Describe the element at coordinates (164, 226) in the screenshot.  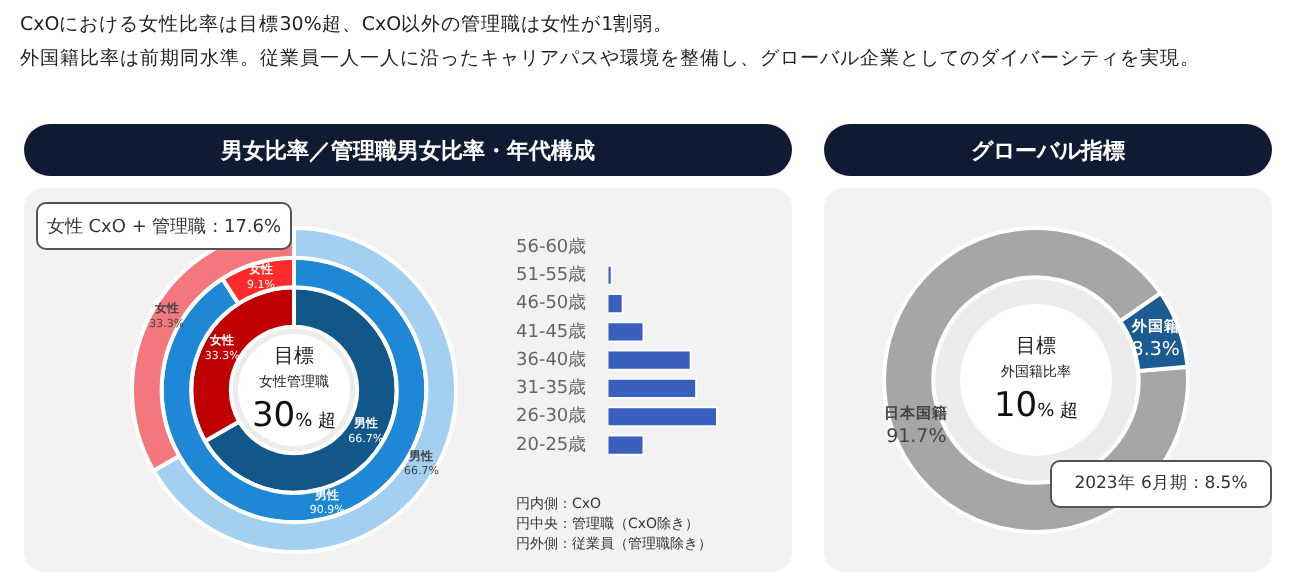
I see `text: 女性 CxO + 管理職 : 17.6%` at that location.